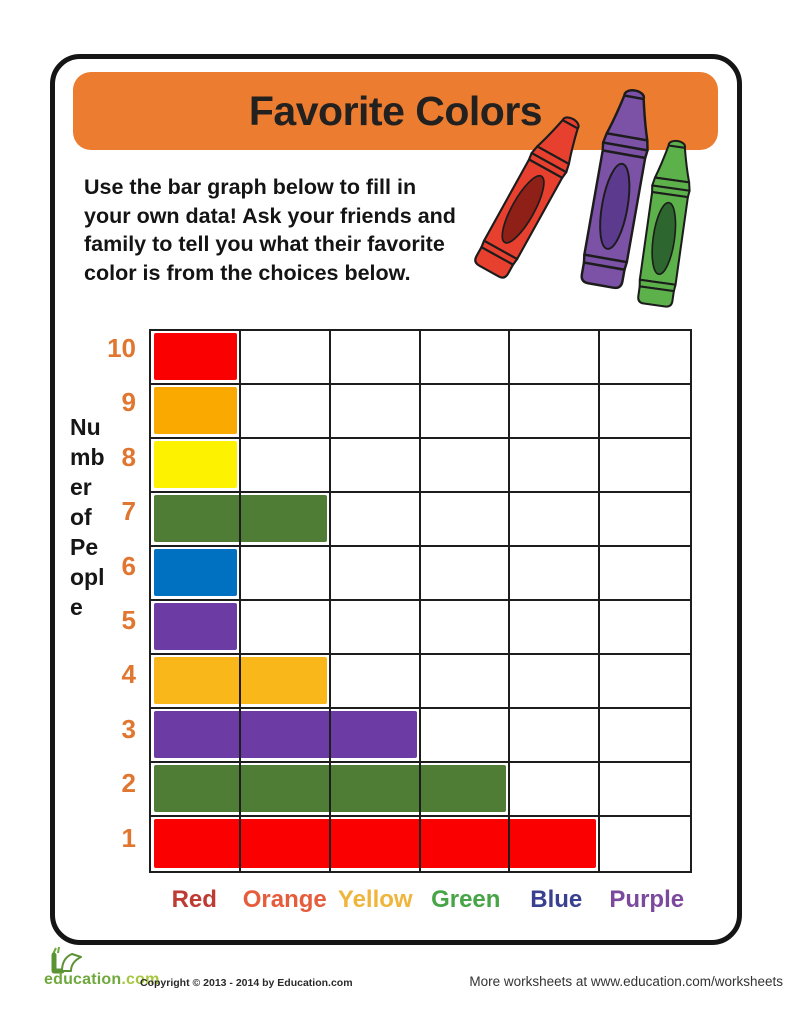 This screenshot has height=1022, width=790. I want to click on bar-segment-orange, so click(195, 410).